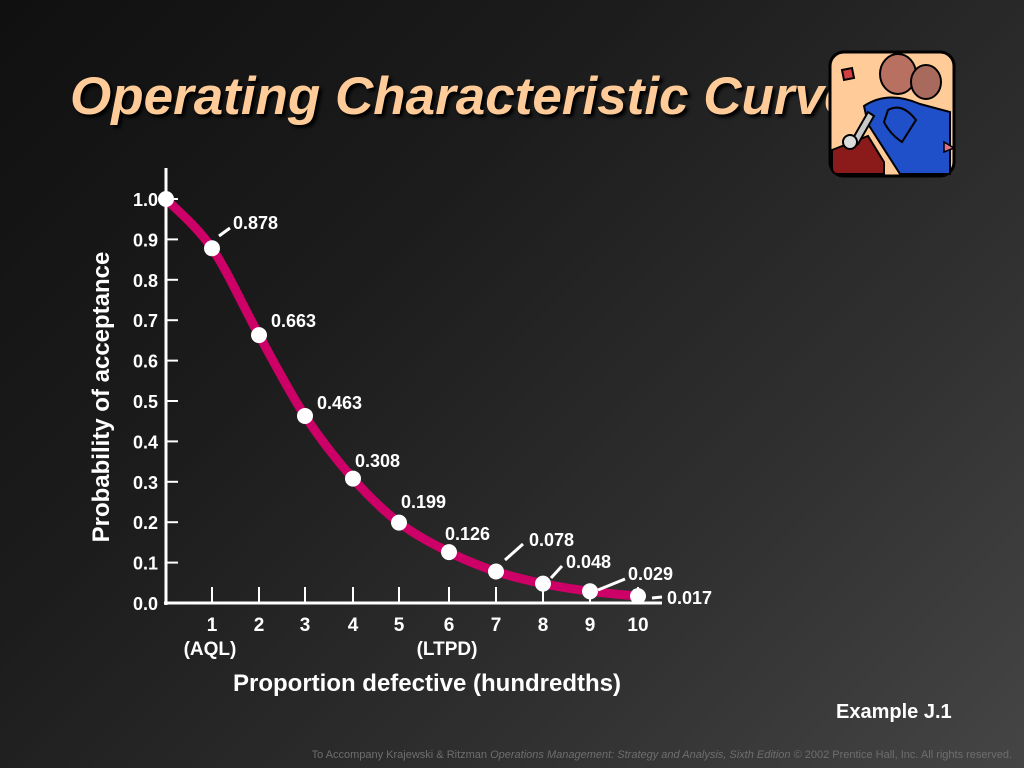  Describe the element at coordinates (145, 402) in the screenshot. I see `y-tick-label: 0.5` at that location.